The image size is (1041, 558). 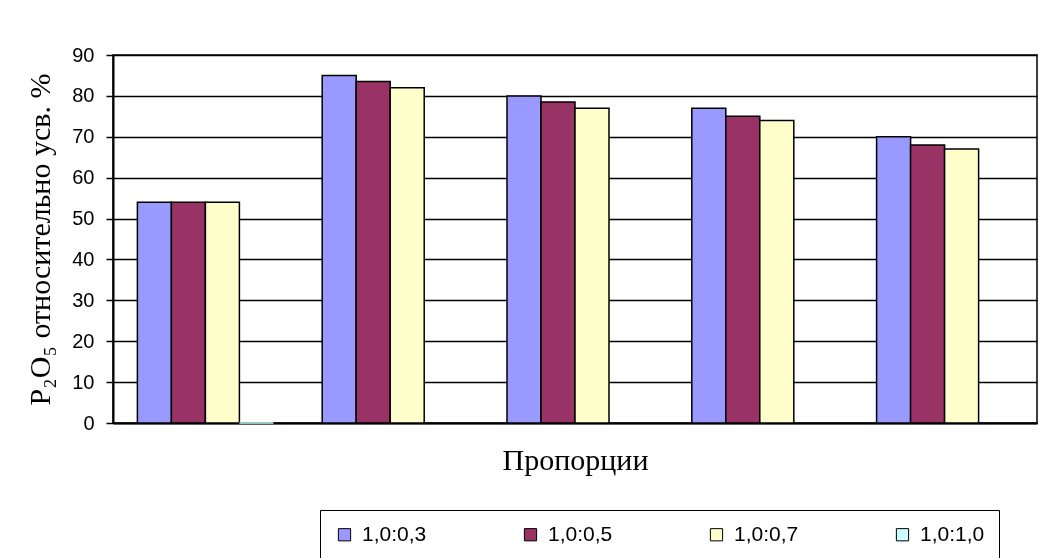 I want to click on x-axis-title: Пропорции, so click(x=575, y=459).